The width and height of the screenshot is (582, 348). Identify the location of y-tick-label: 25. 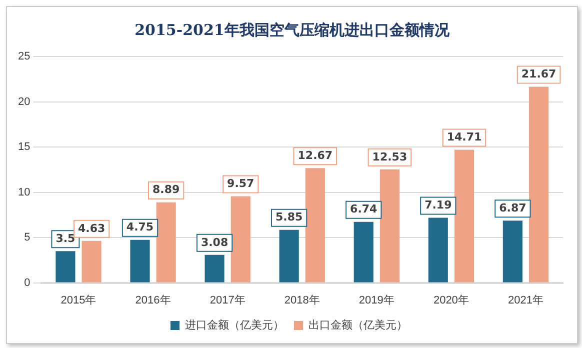
(24, 56).